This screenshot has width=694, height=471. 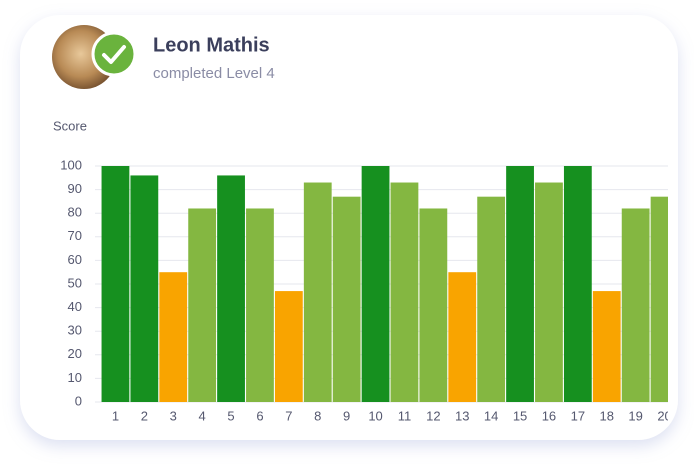 What do you see at coordinates (375, 415) in the screenshot?
I see `x-tick-label: 10` at bounding box center [375, 415].